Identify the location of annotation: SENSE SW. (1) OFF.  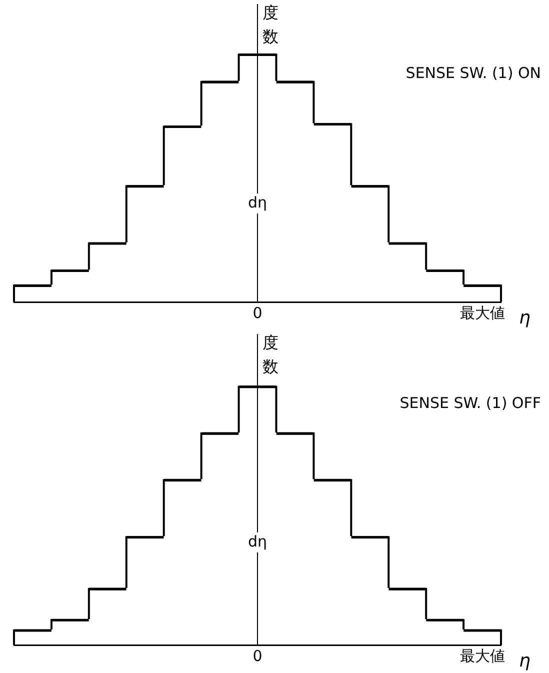
(470, 403).